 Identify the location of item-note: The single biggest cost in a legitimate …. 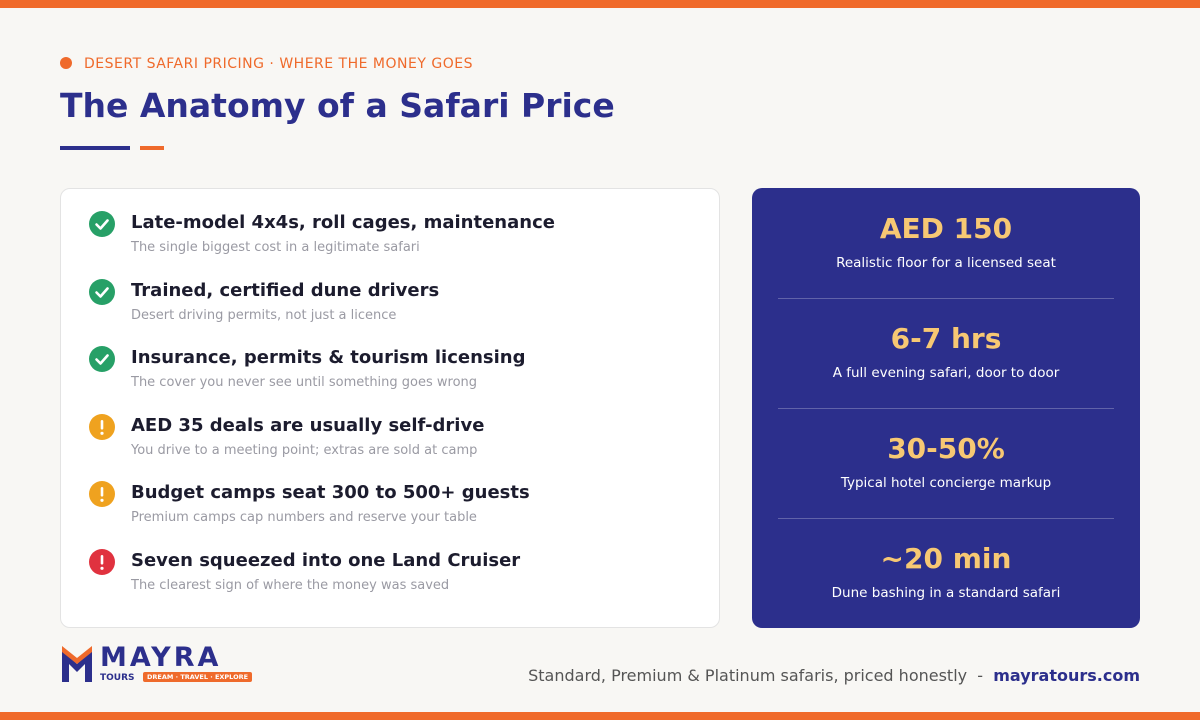
(275, 247).